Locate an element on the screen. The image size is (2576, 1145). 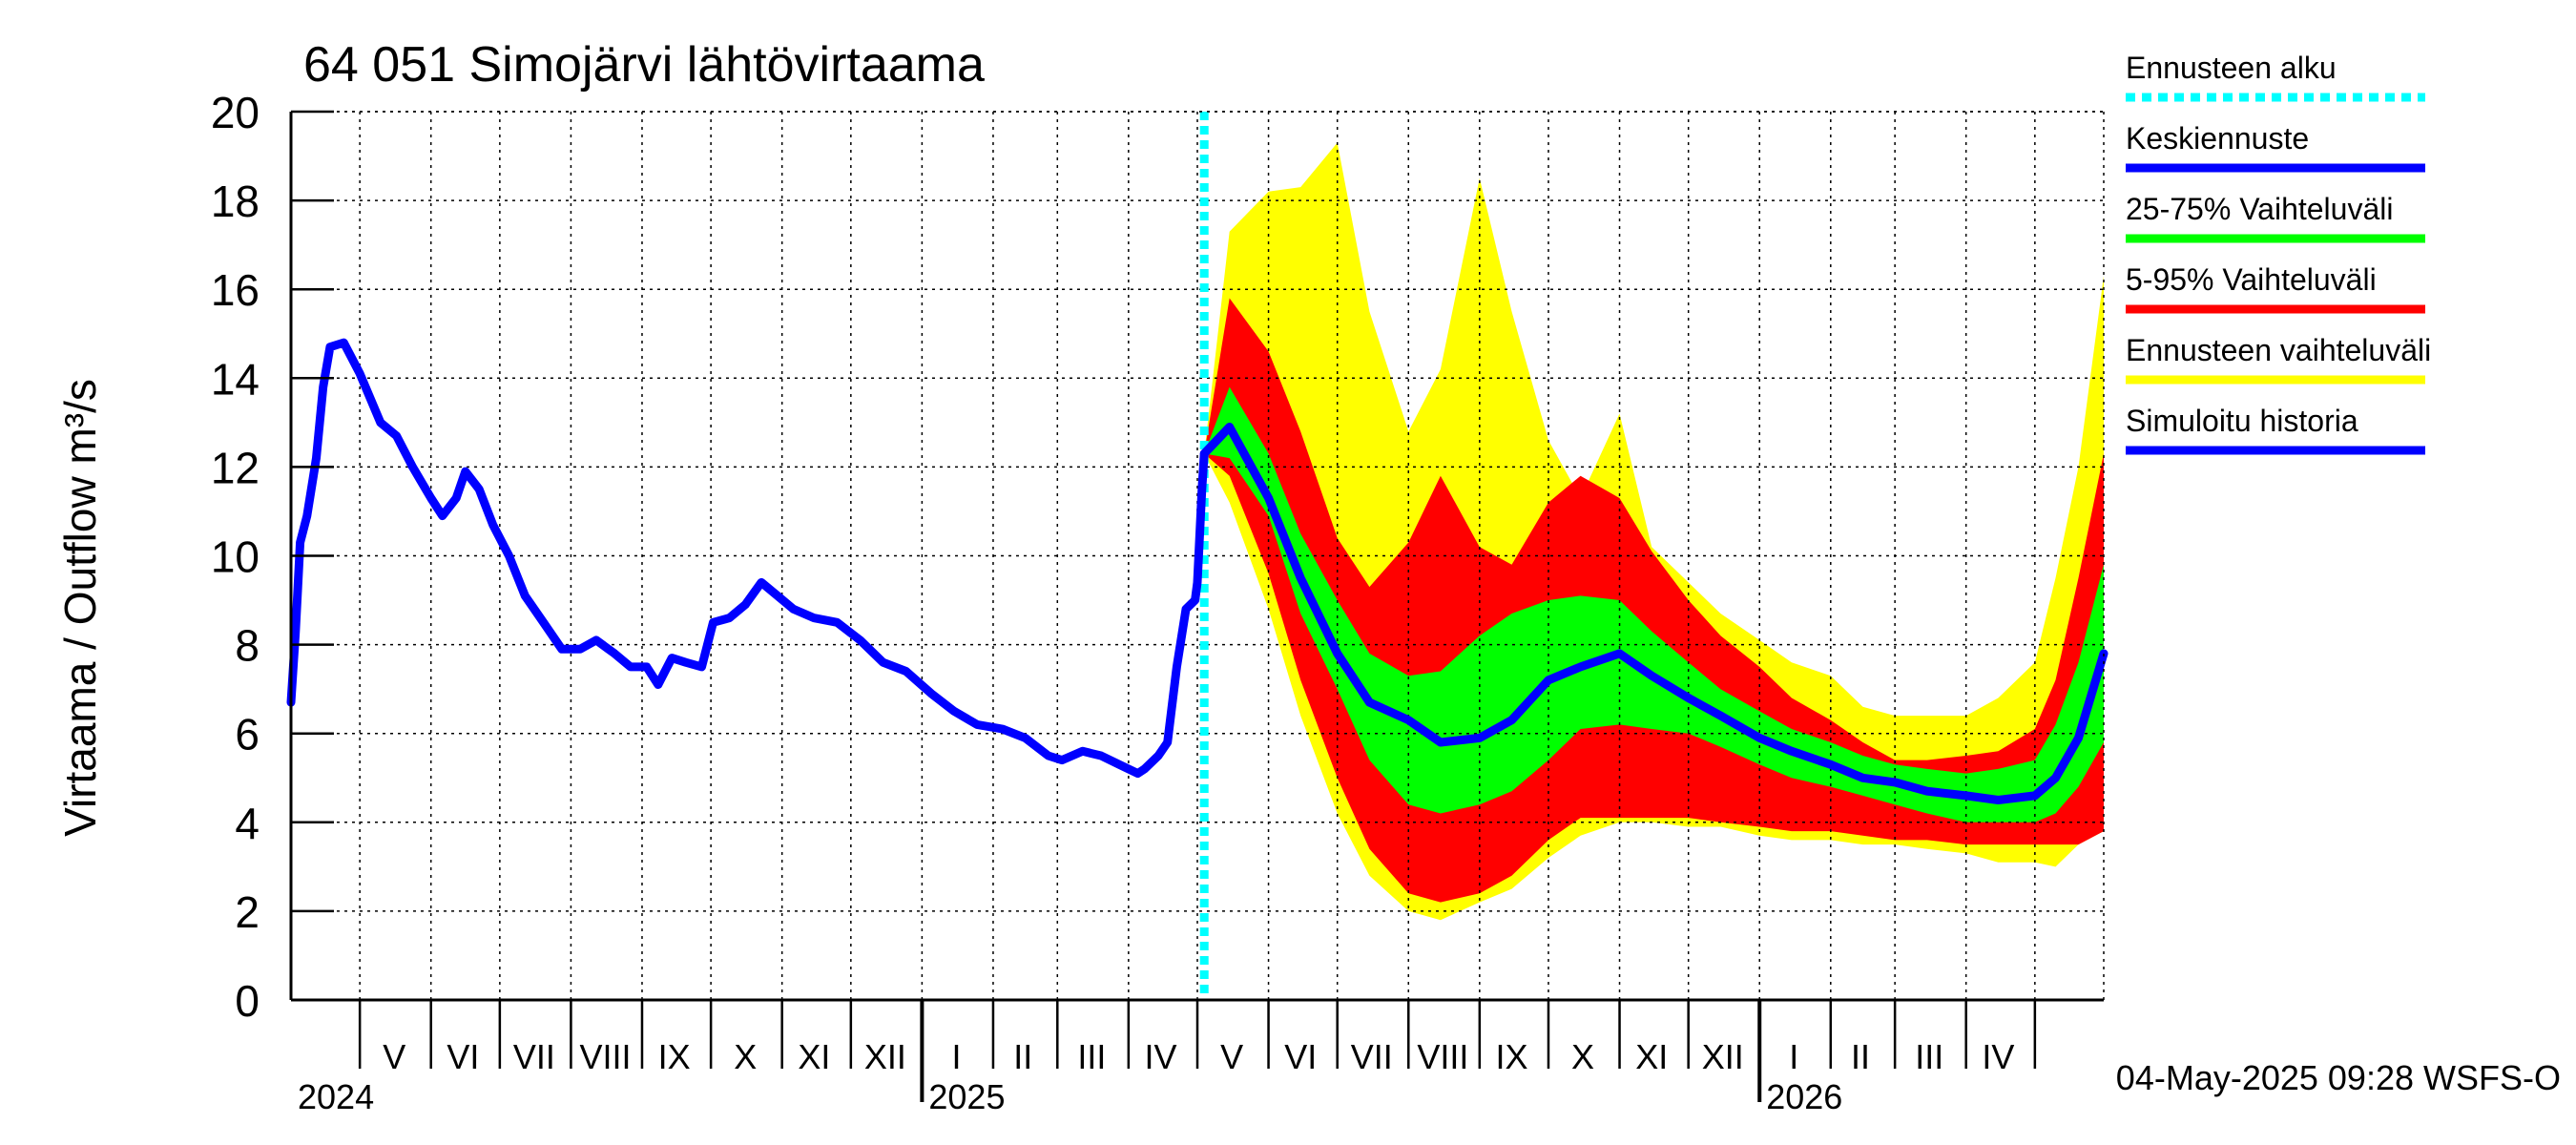
legend-label: Ennusteen alku is located at coordinates (2231, 68).